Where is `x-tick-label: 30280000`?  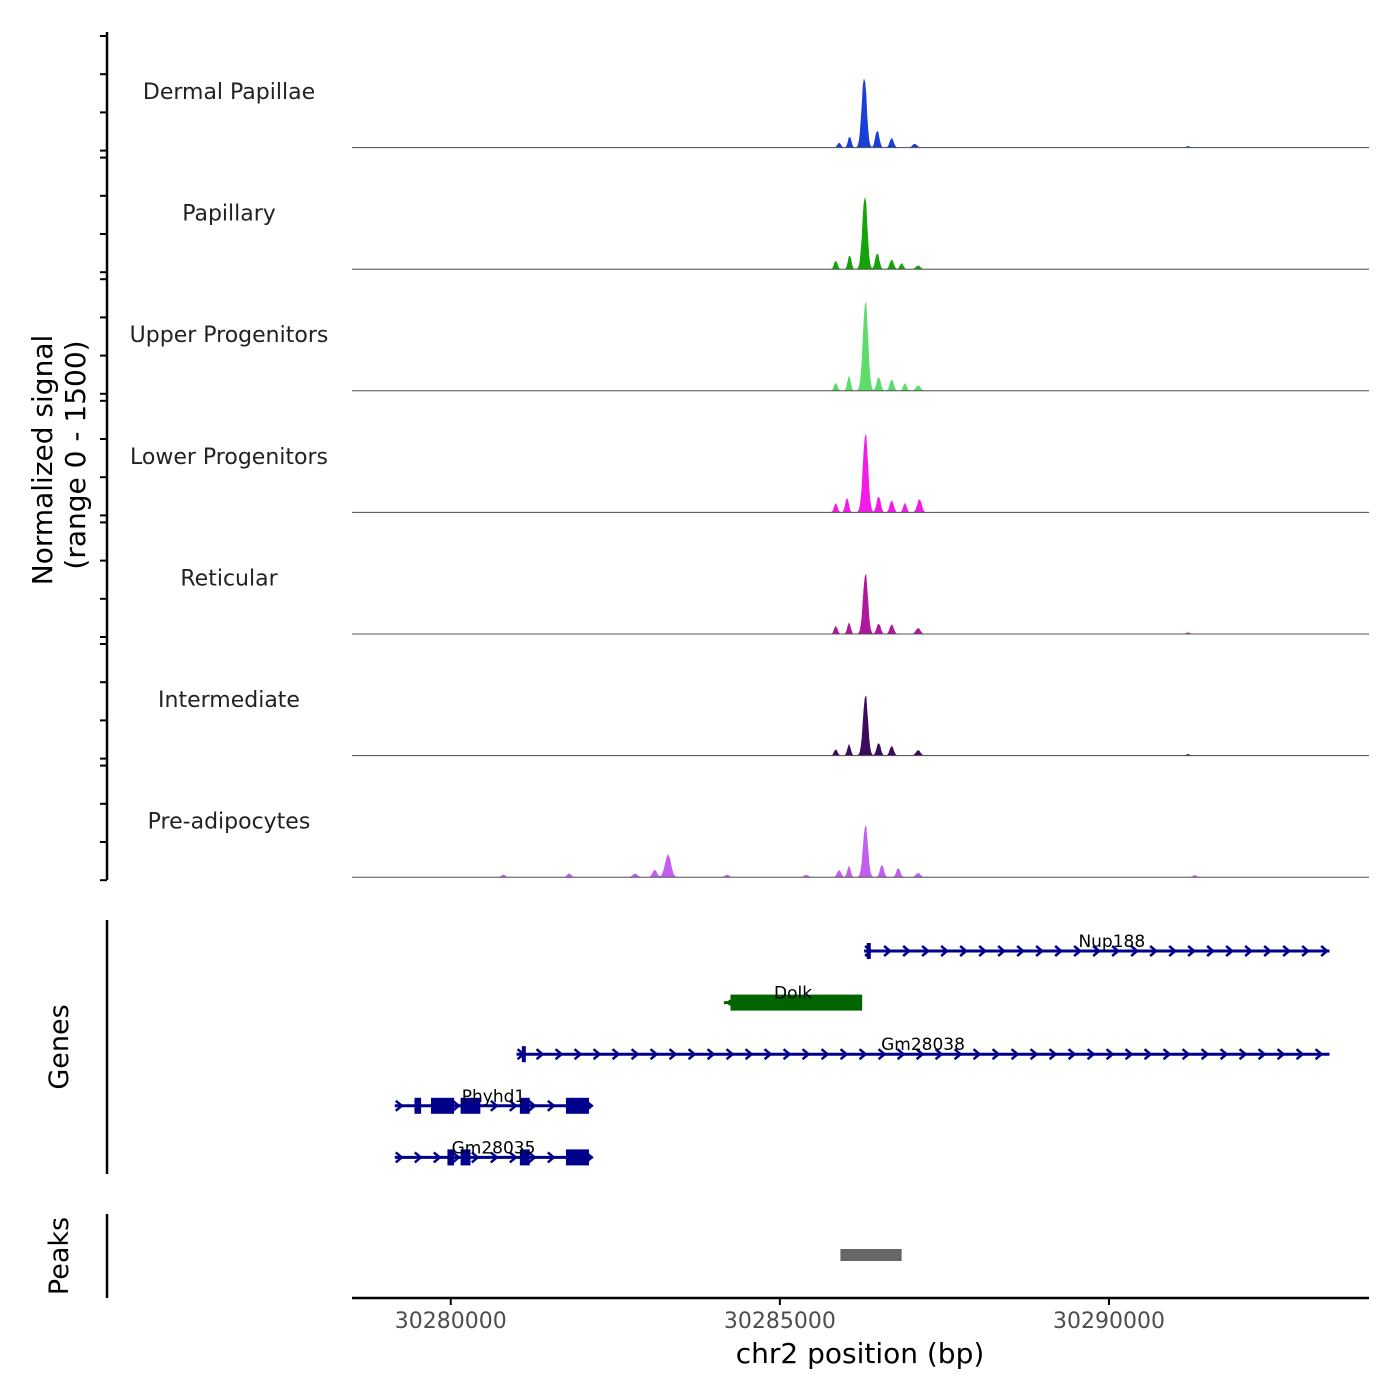
x-tick-label: 30280000 is located at coordinates (451, 1321).